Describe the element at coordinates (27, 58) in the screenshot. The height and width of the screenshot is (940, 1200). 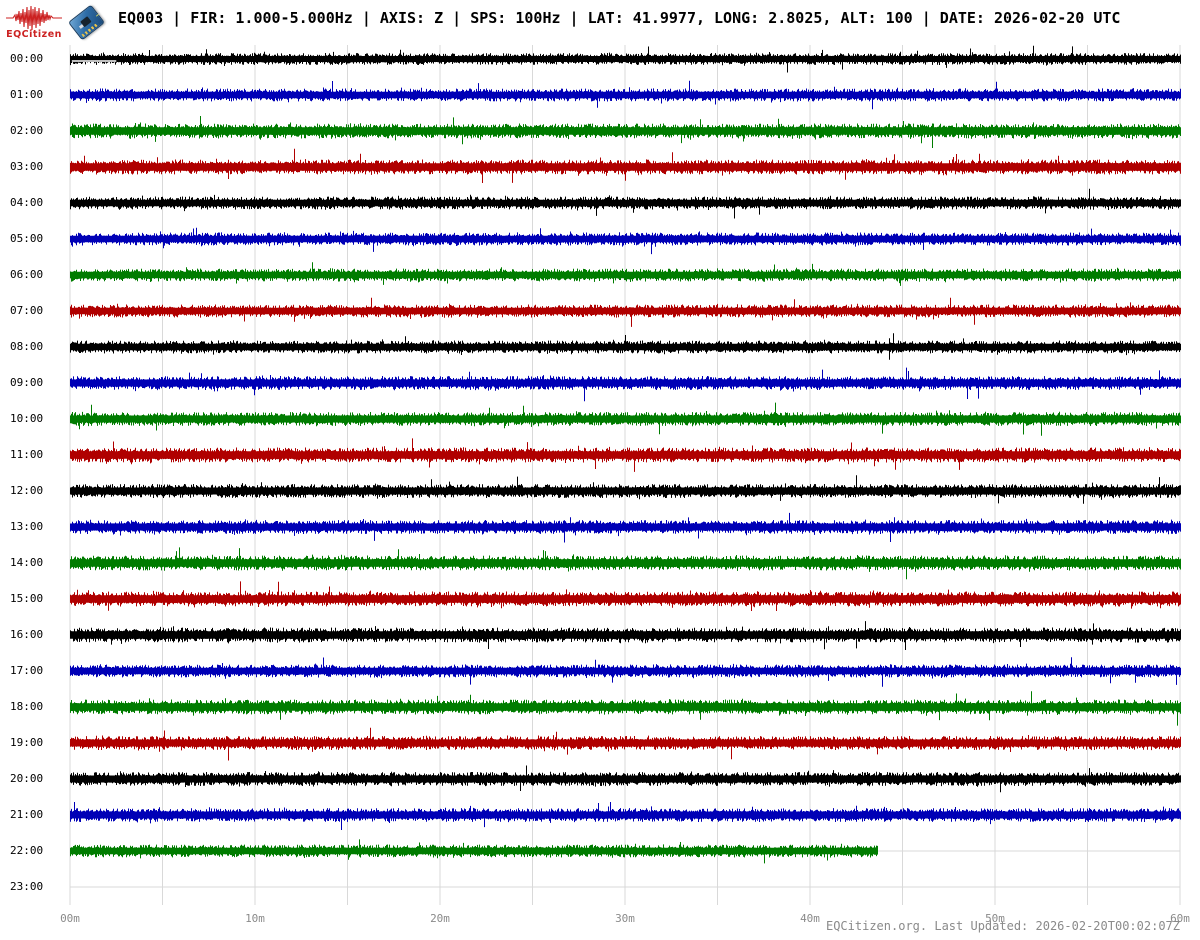
I see `hour-label-0000: 00:00` at that location.